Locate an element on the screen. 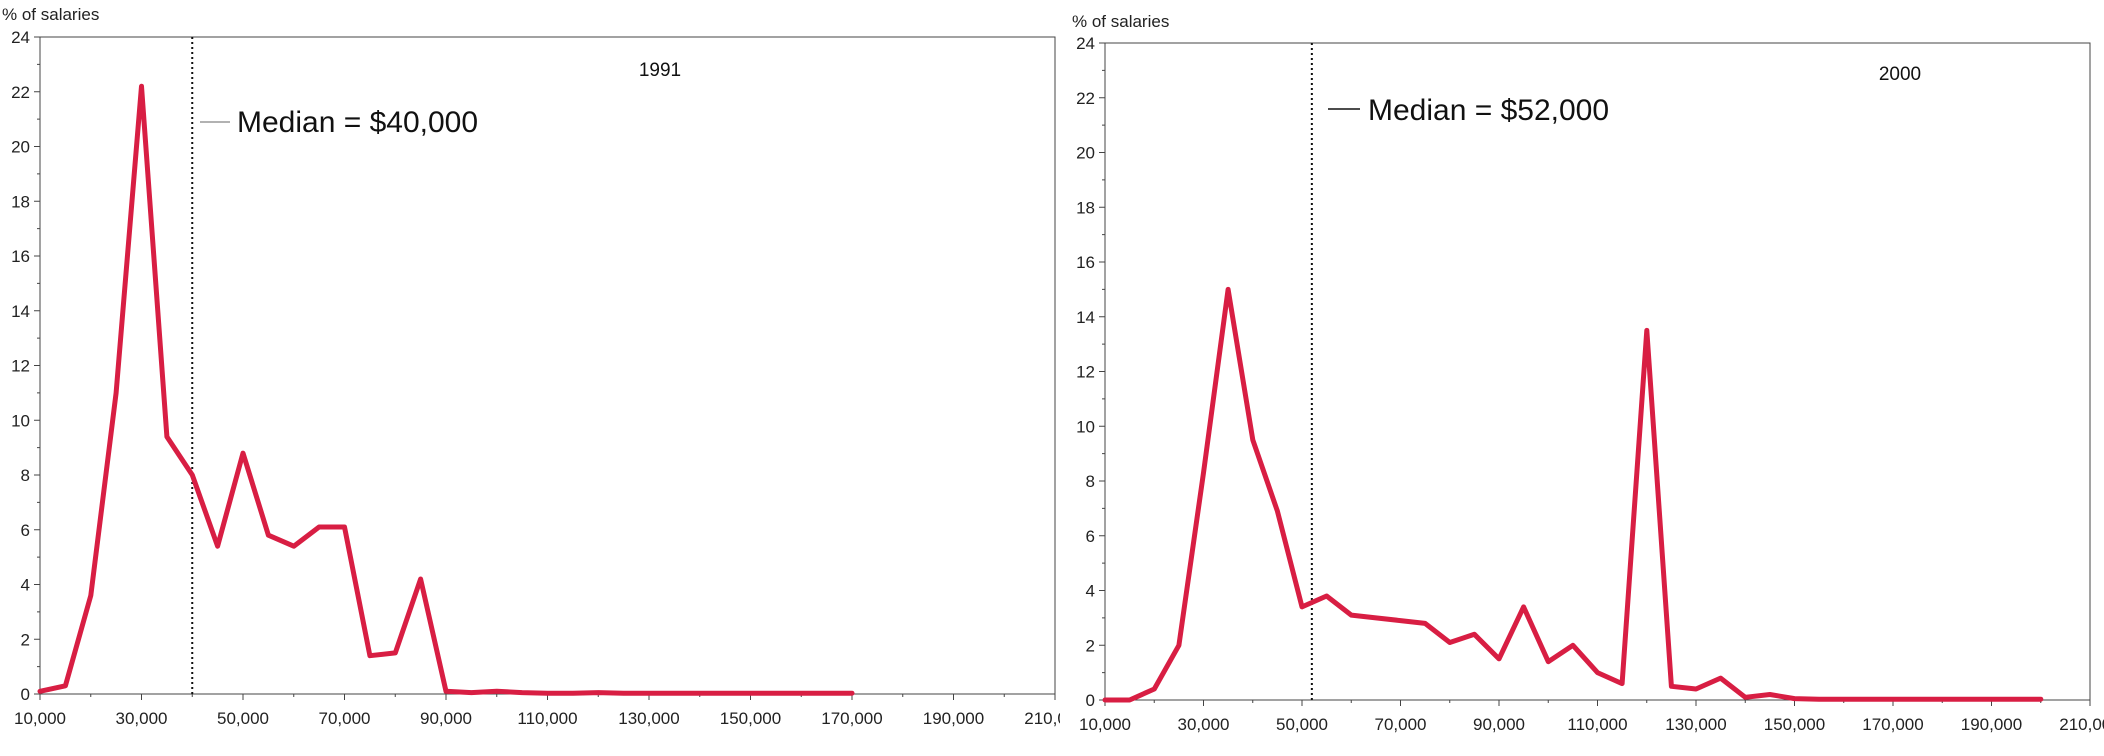 The height and width of the screenshot is (756, 2104). median-label: Median = $40,000 is located at coordinates (357, 122).